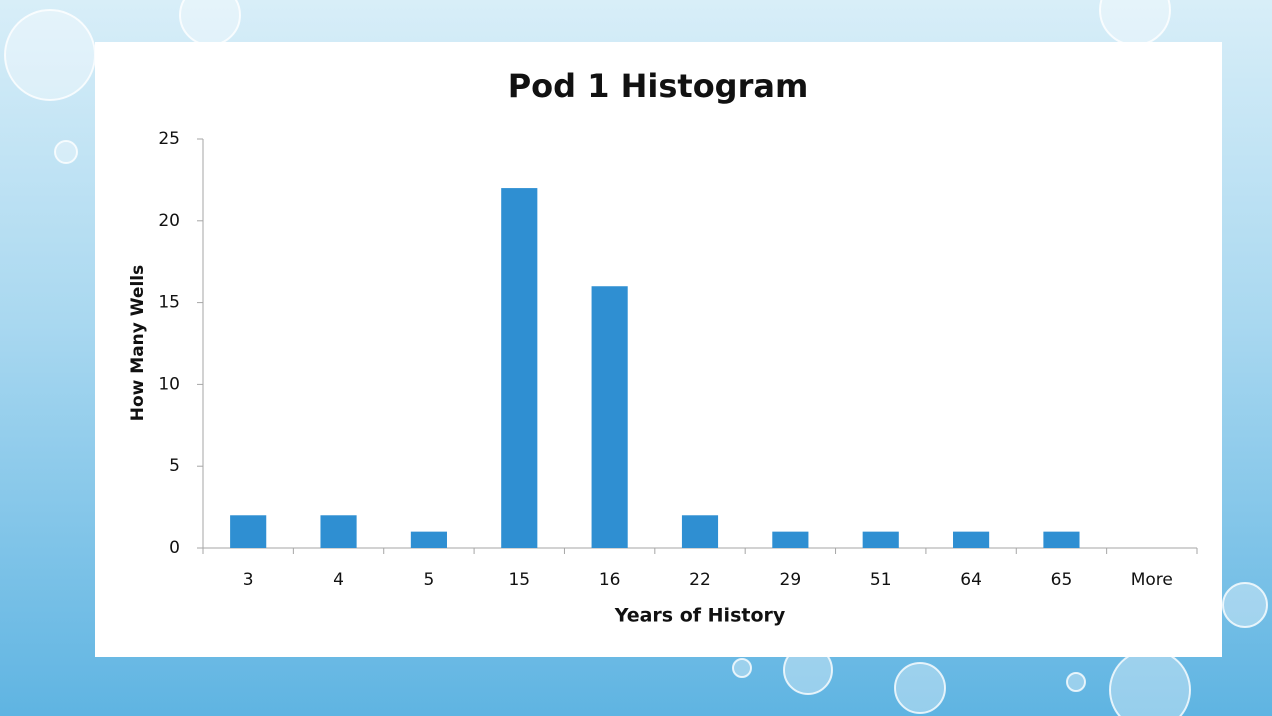 This screenshot has height=716, width=1272. Describe the element at coordinates (881, 580) in the screenshot. I see `x-tick-label: 51` at that location.